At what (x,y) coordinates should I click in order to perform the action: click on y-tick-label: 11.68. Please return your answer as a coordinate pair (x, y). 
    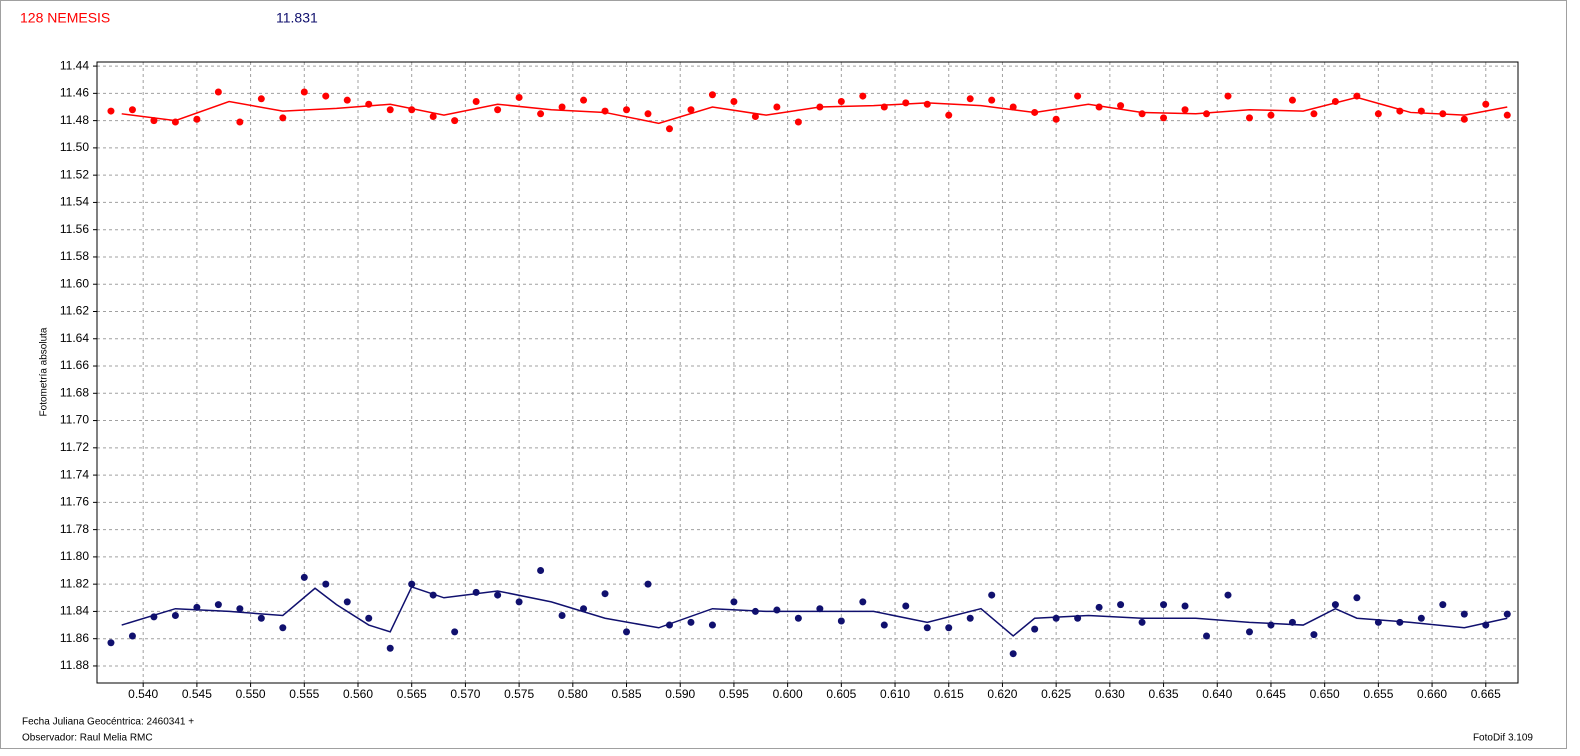
    Looking at the image, I should click on (74, 392).